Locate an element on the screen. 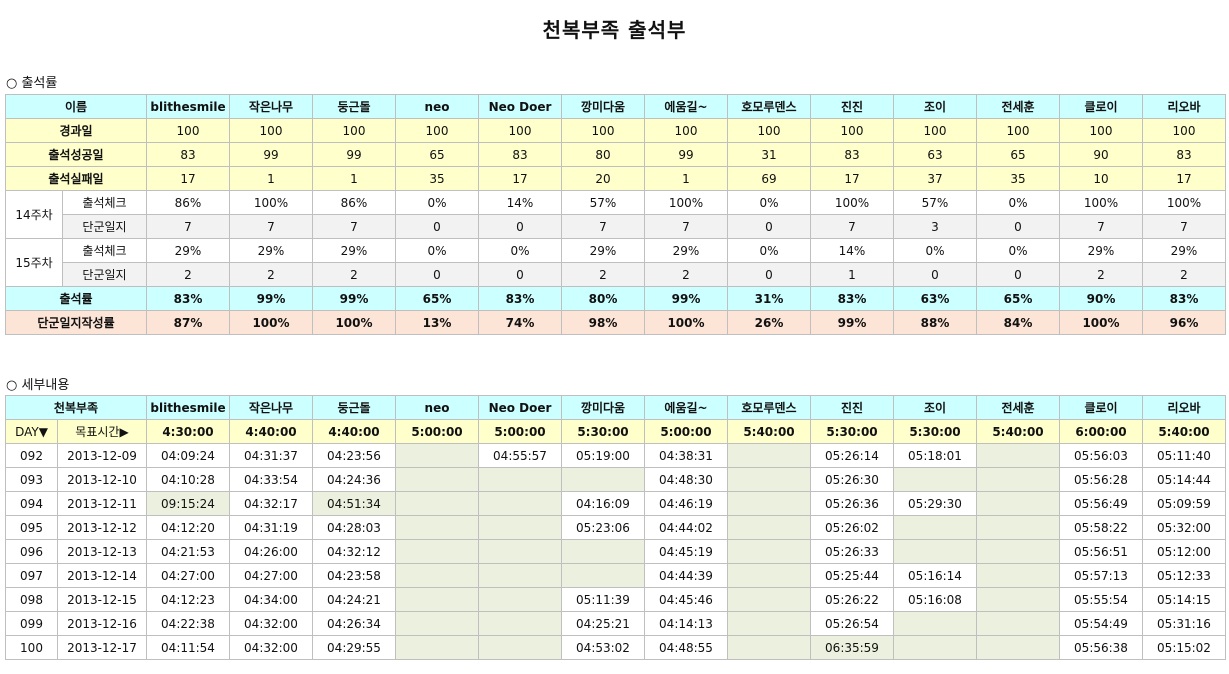 Image resolution: width=1229 pixels, height=674 pixels. day-number: 096 is located at coordinates (31, 551).